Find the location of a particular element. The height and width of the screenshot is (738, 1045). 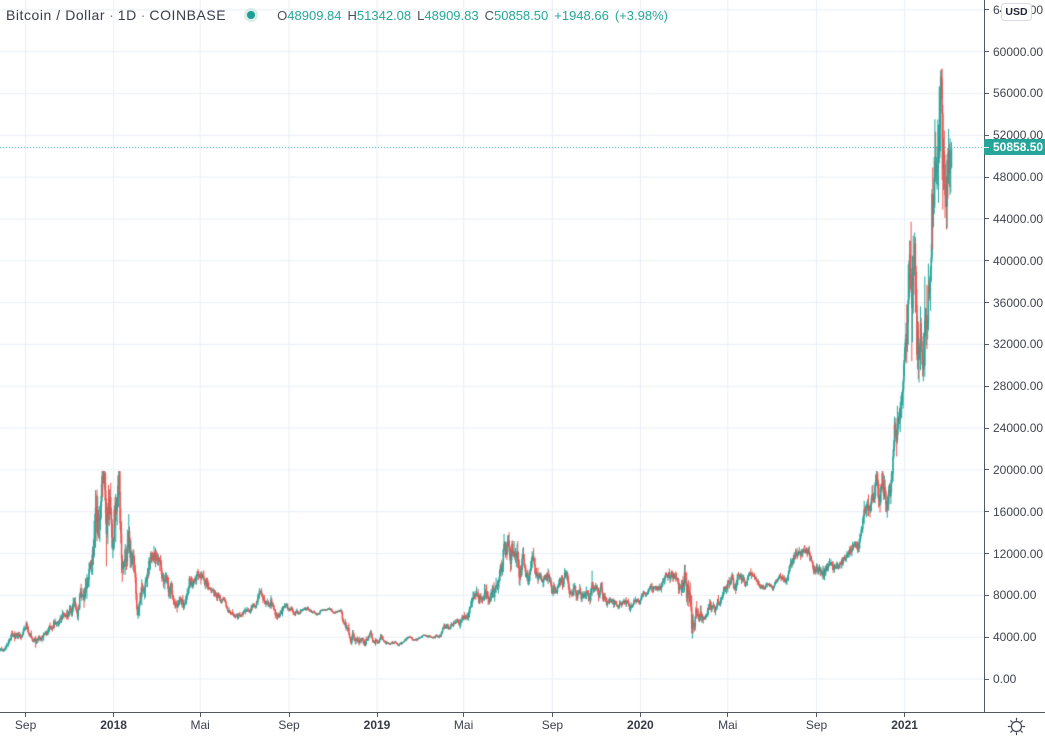

price-tick-label: 12000.00 is located at coordinates (1018, 553).